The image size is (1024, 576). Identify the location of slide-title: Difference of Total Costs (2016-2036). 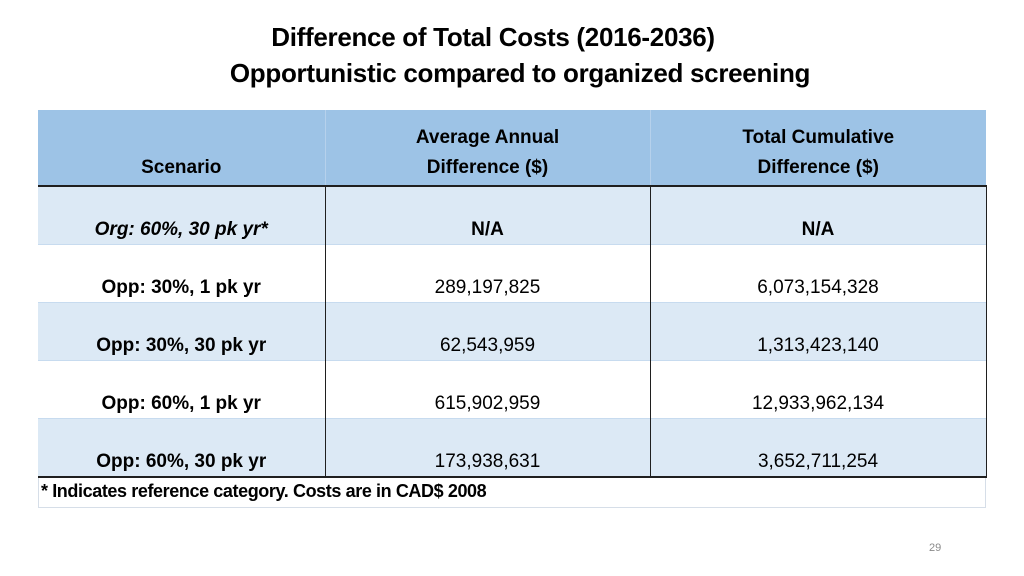
(493, 37).